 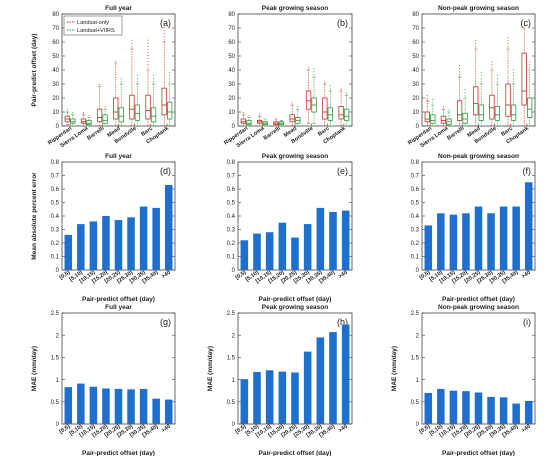 I want to click on y-tick-label: 60, so click(x=415, y=43).